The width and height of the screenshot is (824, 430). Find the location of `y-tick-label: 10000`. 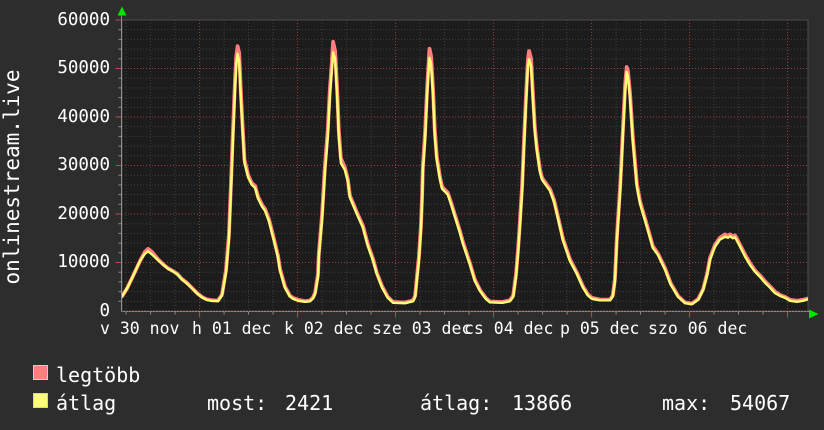

y-tick-label: 10000 is located at coordinates (83, 262).